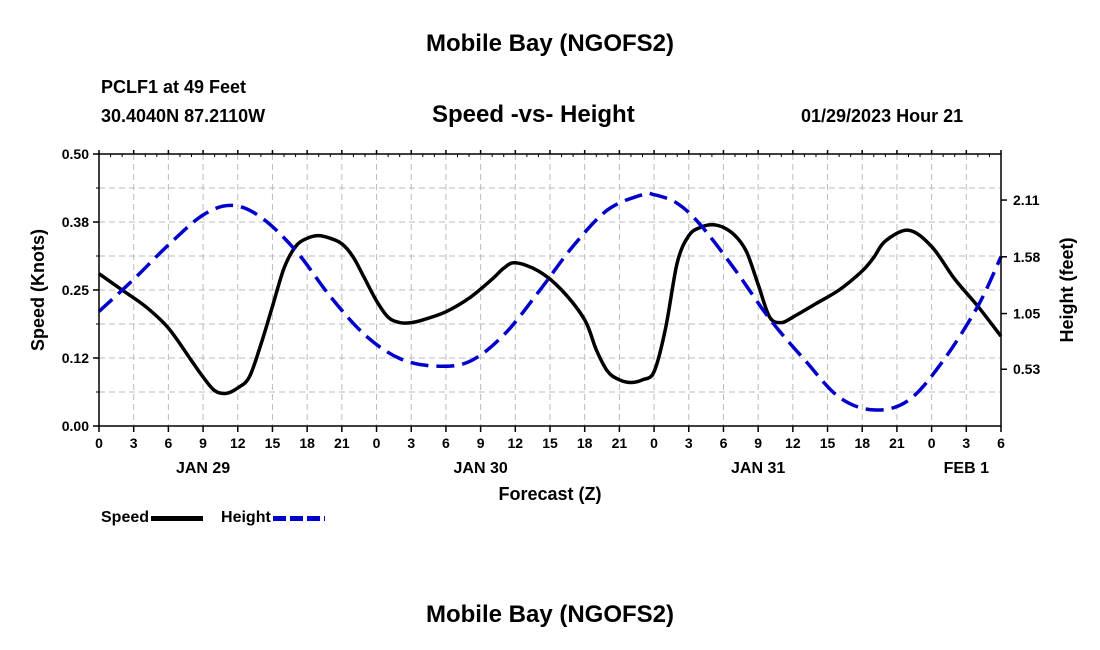 This screenshot has height=650, width=1100. I want to click on x-axis-title: Forecast (Z), so click(549, 494).